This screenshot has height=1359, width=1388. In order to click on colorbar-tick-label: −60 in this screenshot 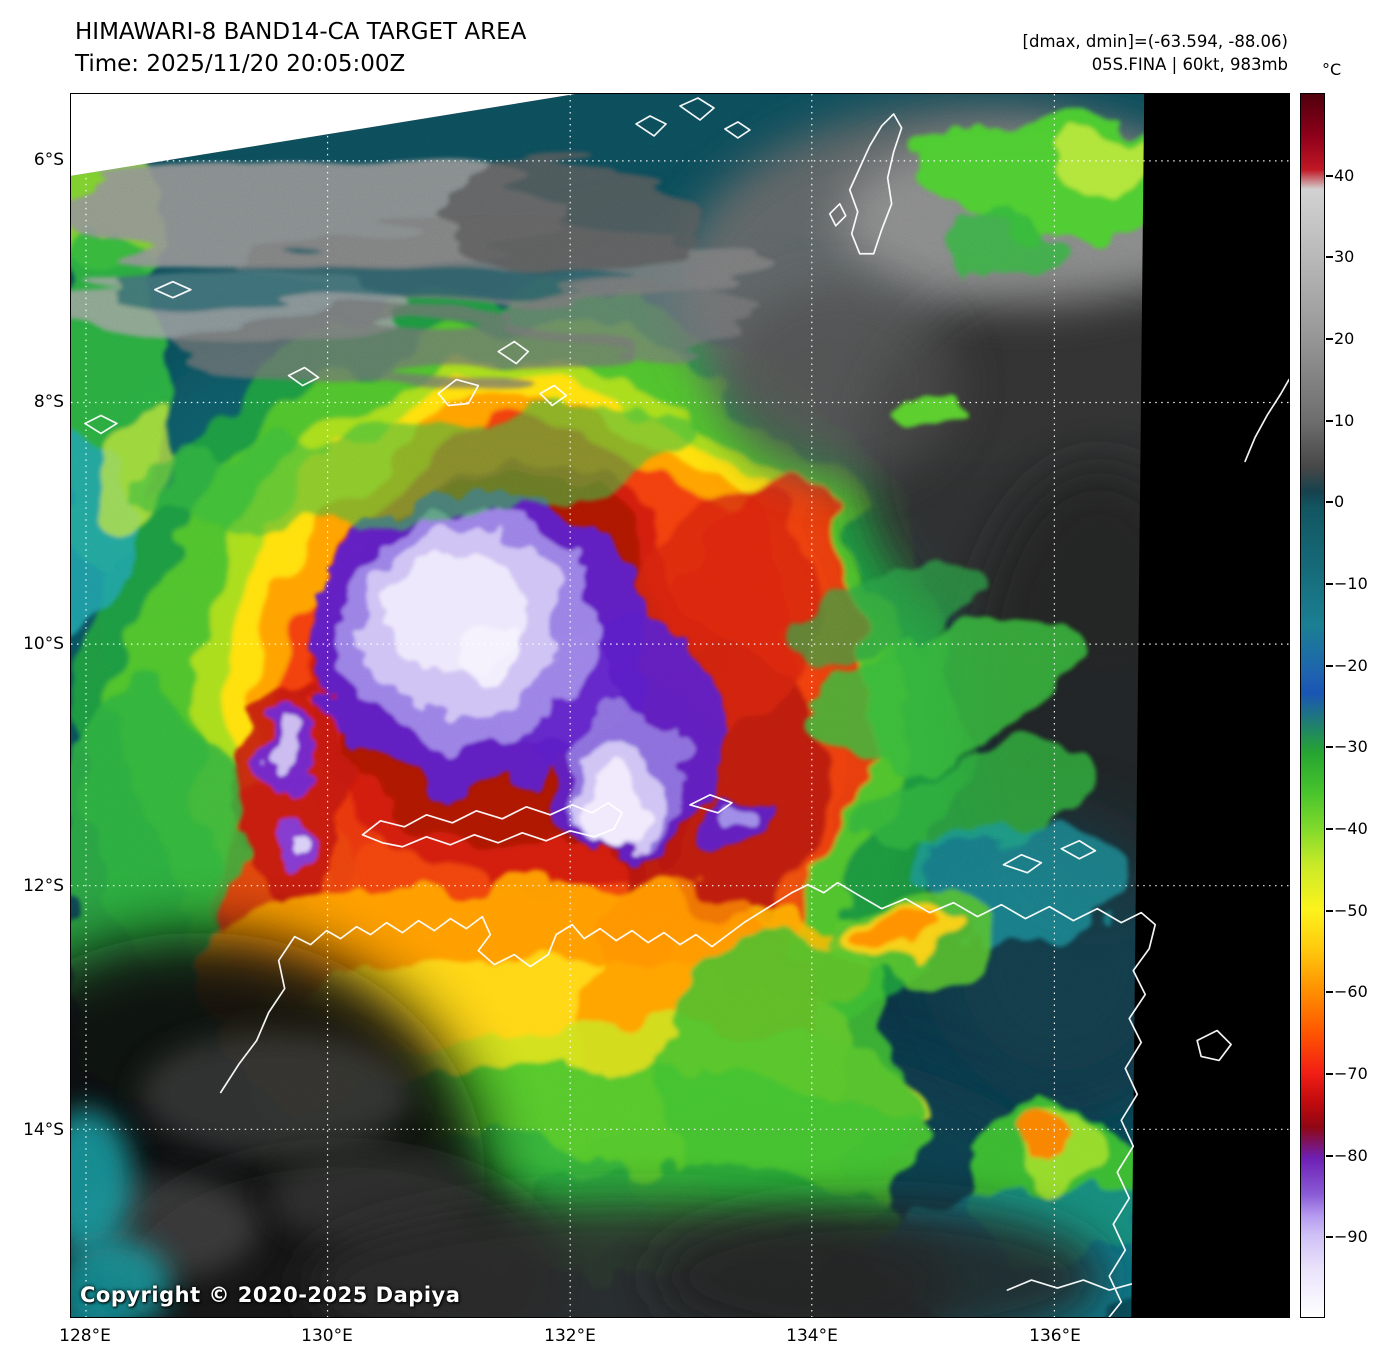, I will do `click(1347, 991)`.